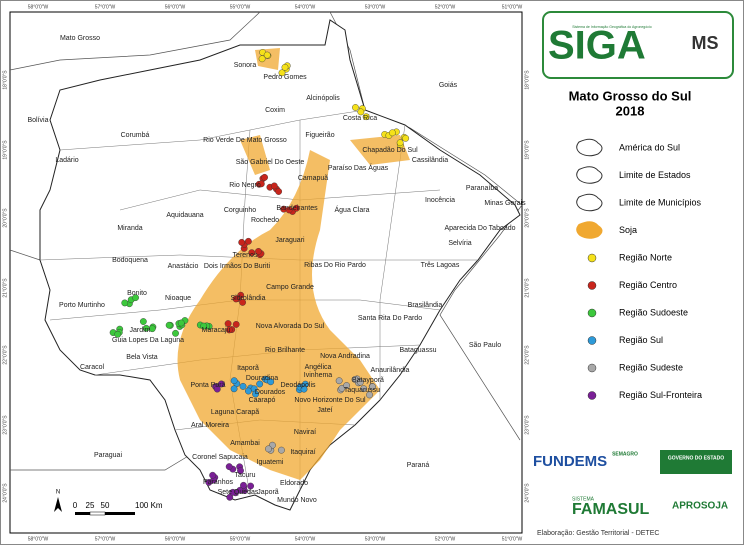 The image size is (744, 550). I want to click on place-label: Taquarussu, so click(362, 390).